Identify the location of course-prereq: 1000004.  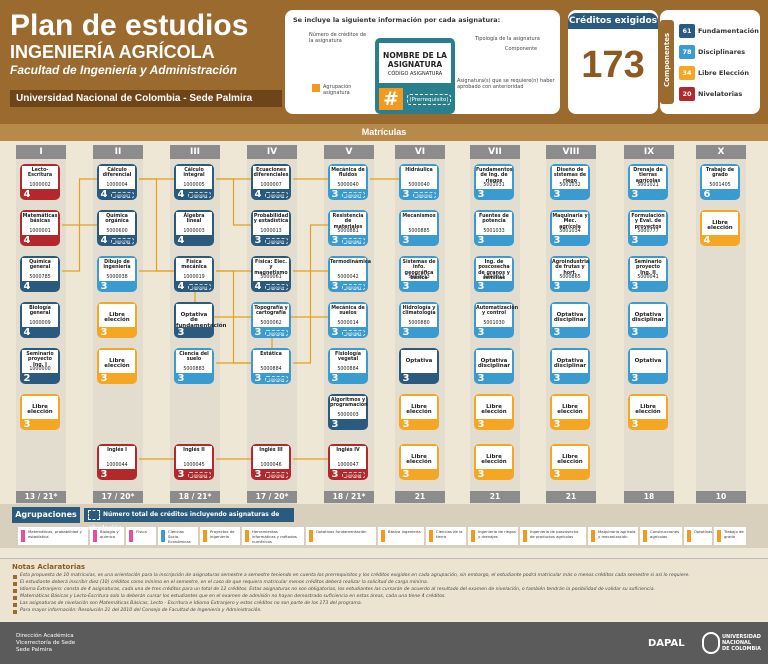
(199, 287).